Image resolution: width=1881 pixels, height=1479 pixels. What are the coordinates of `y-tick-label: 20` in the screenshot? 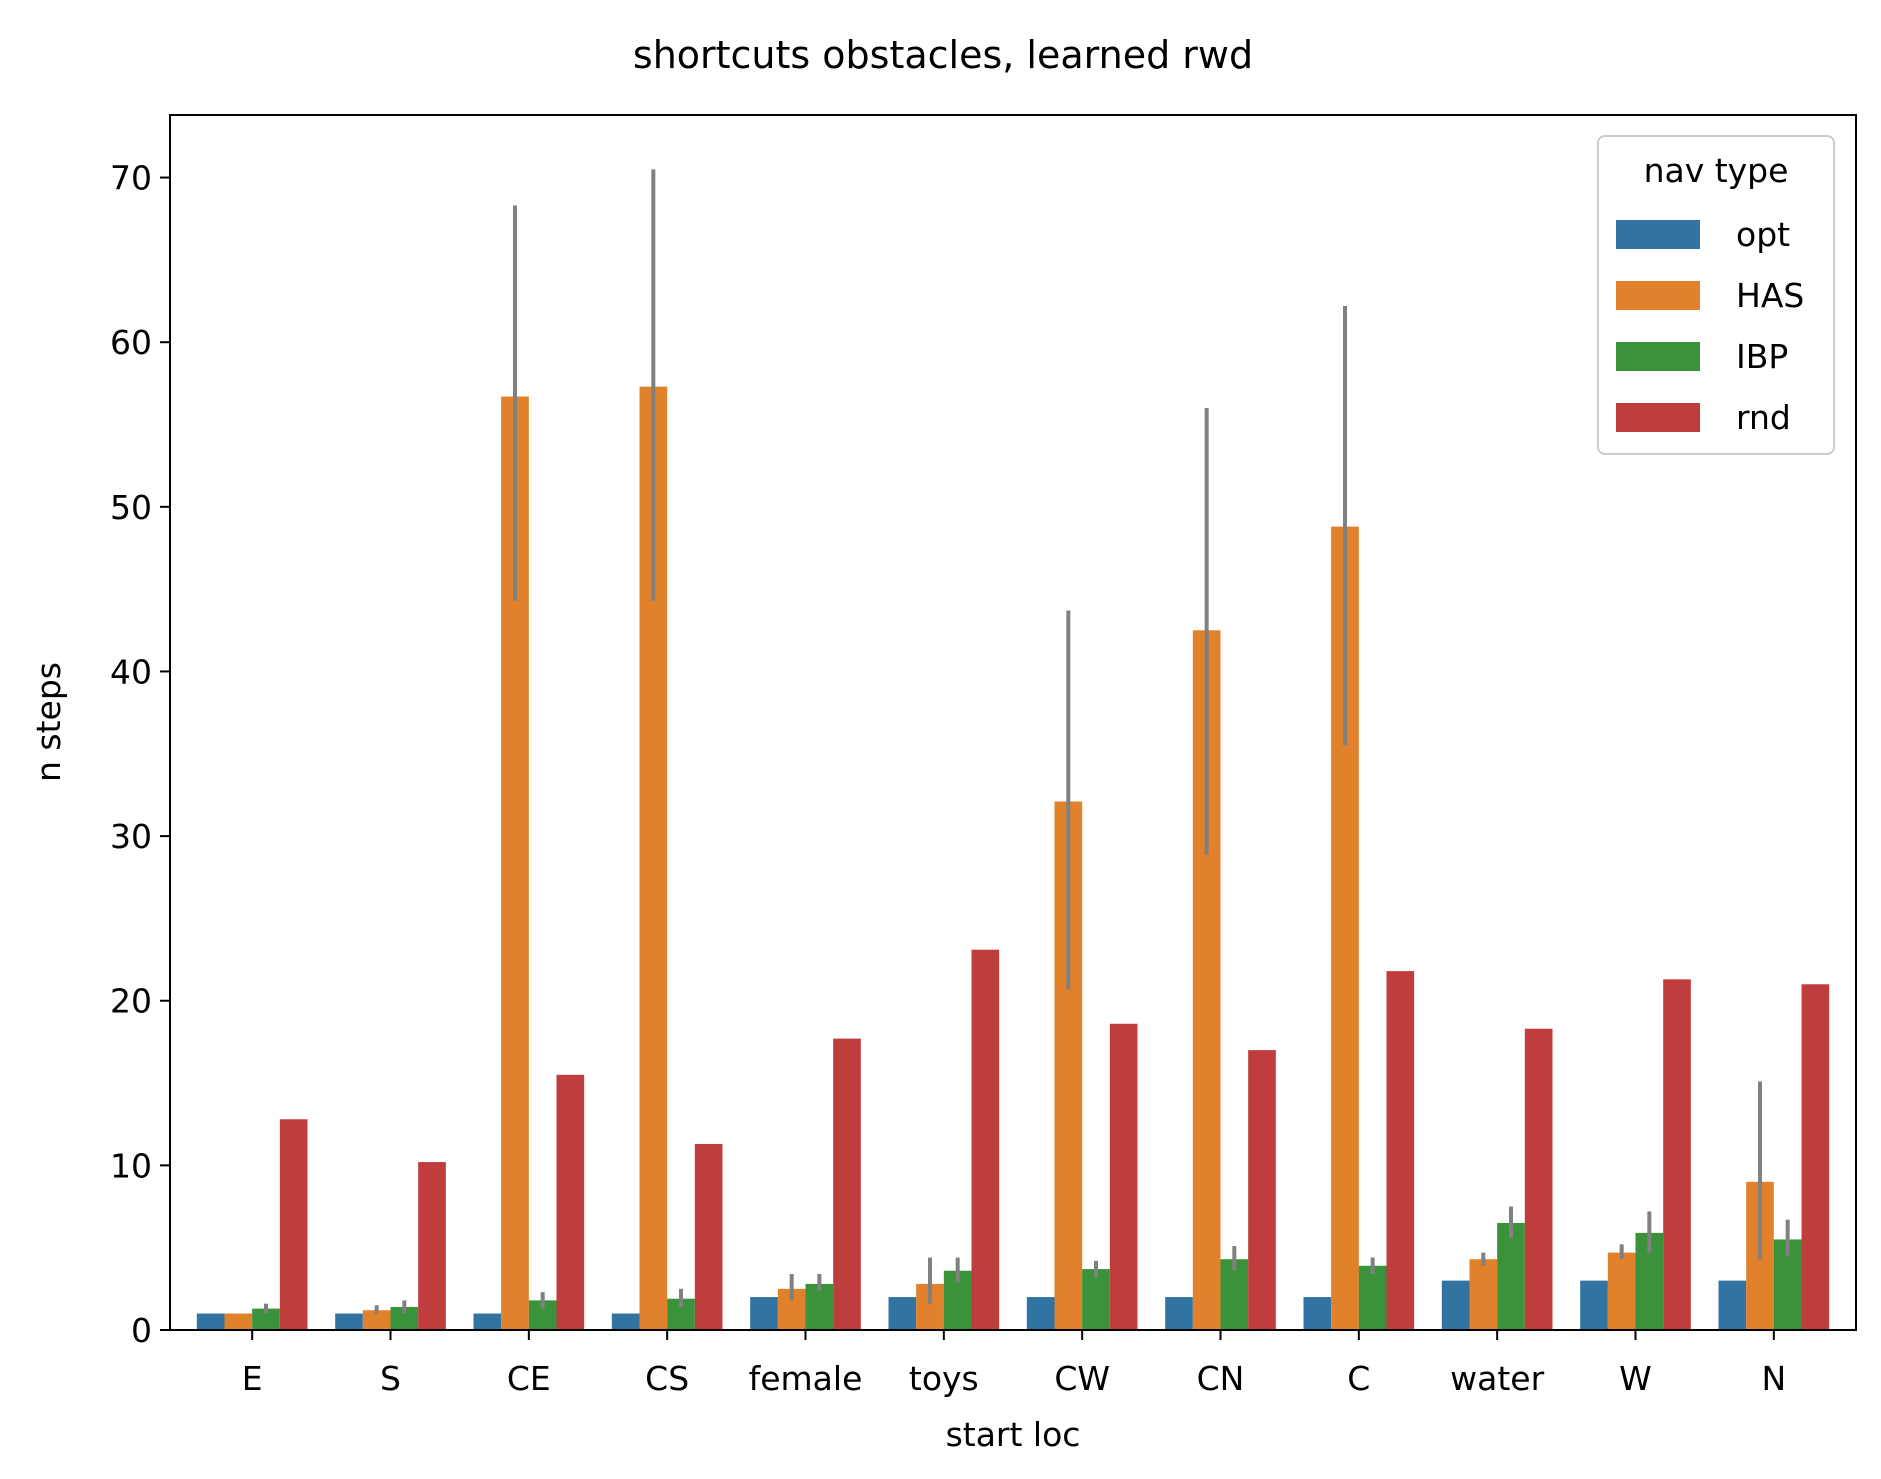 It's located at (131, 1001).